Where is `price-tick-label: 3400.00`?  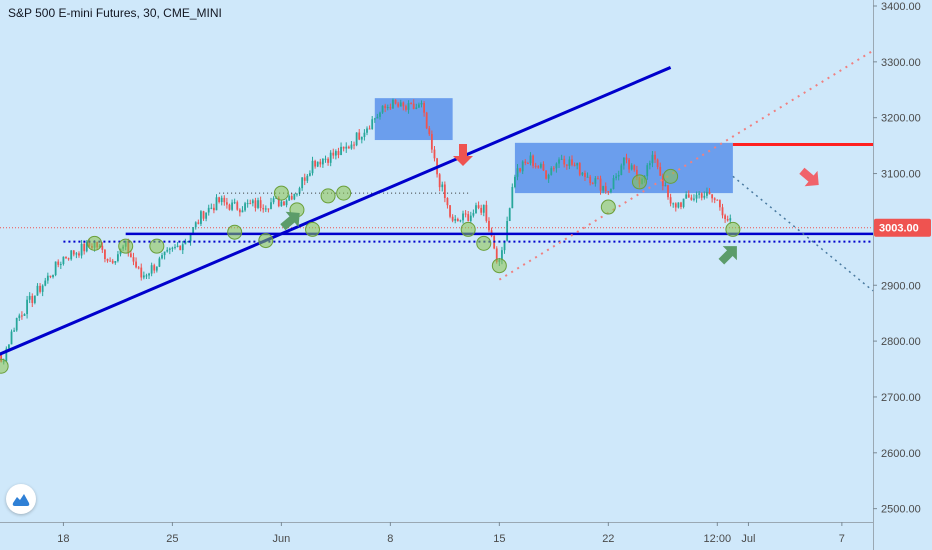
price-tick-label: 3400.00 is located at coordinates (901, 7).